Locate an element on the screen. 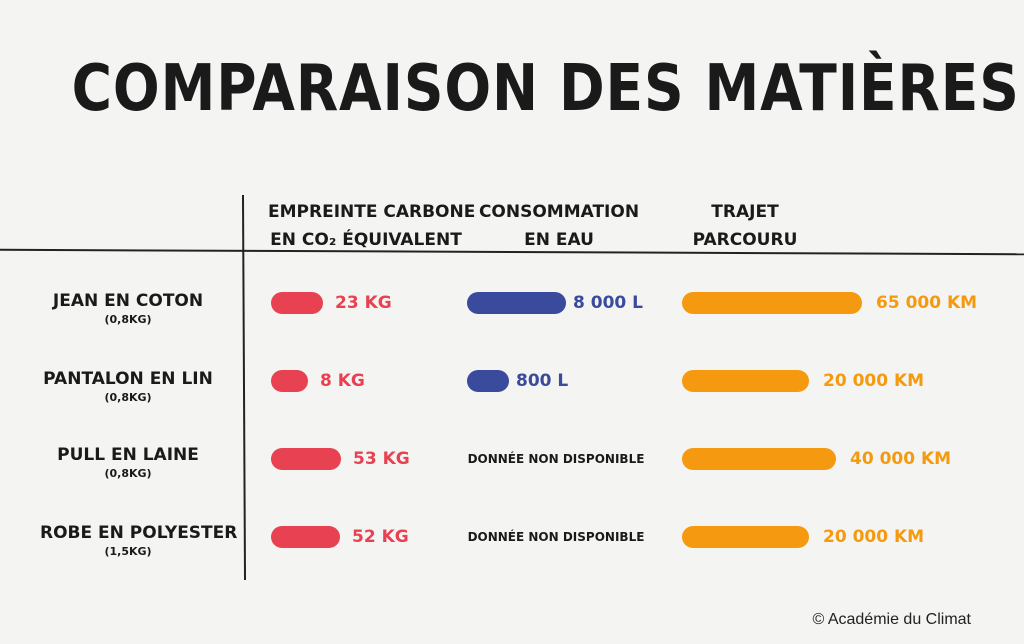 This screenshot has width=1024, height=644. carbon-value-label: 53 KG is located at coordinates (381, 459).